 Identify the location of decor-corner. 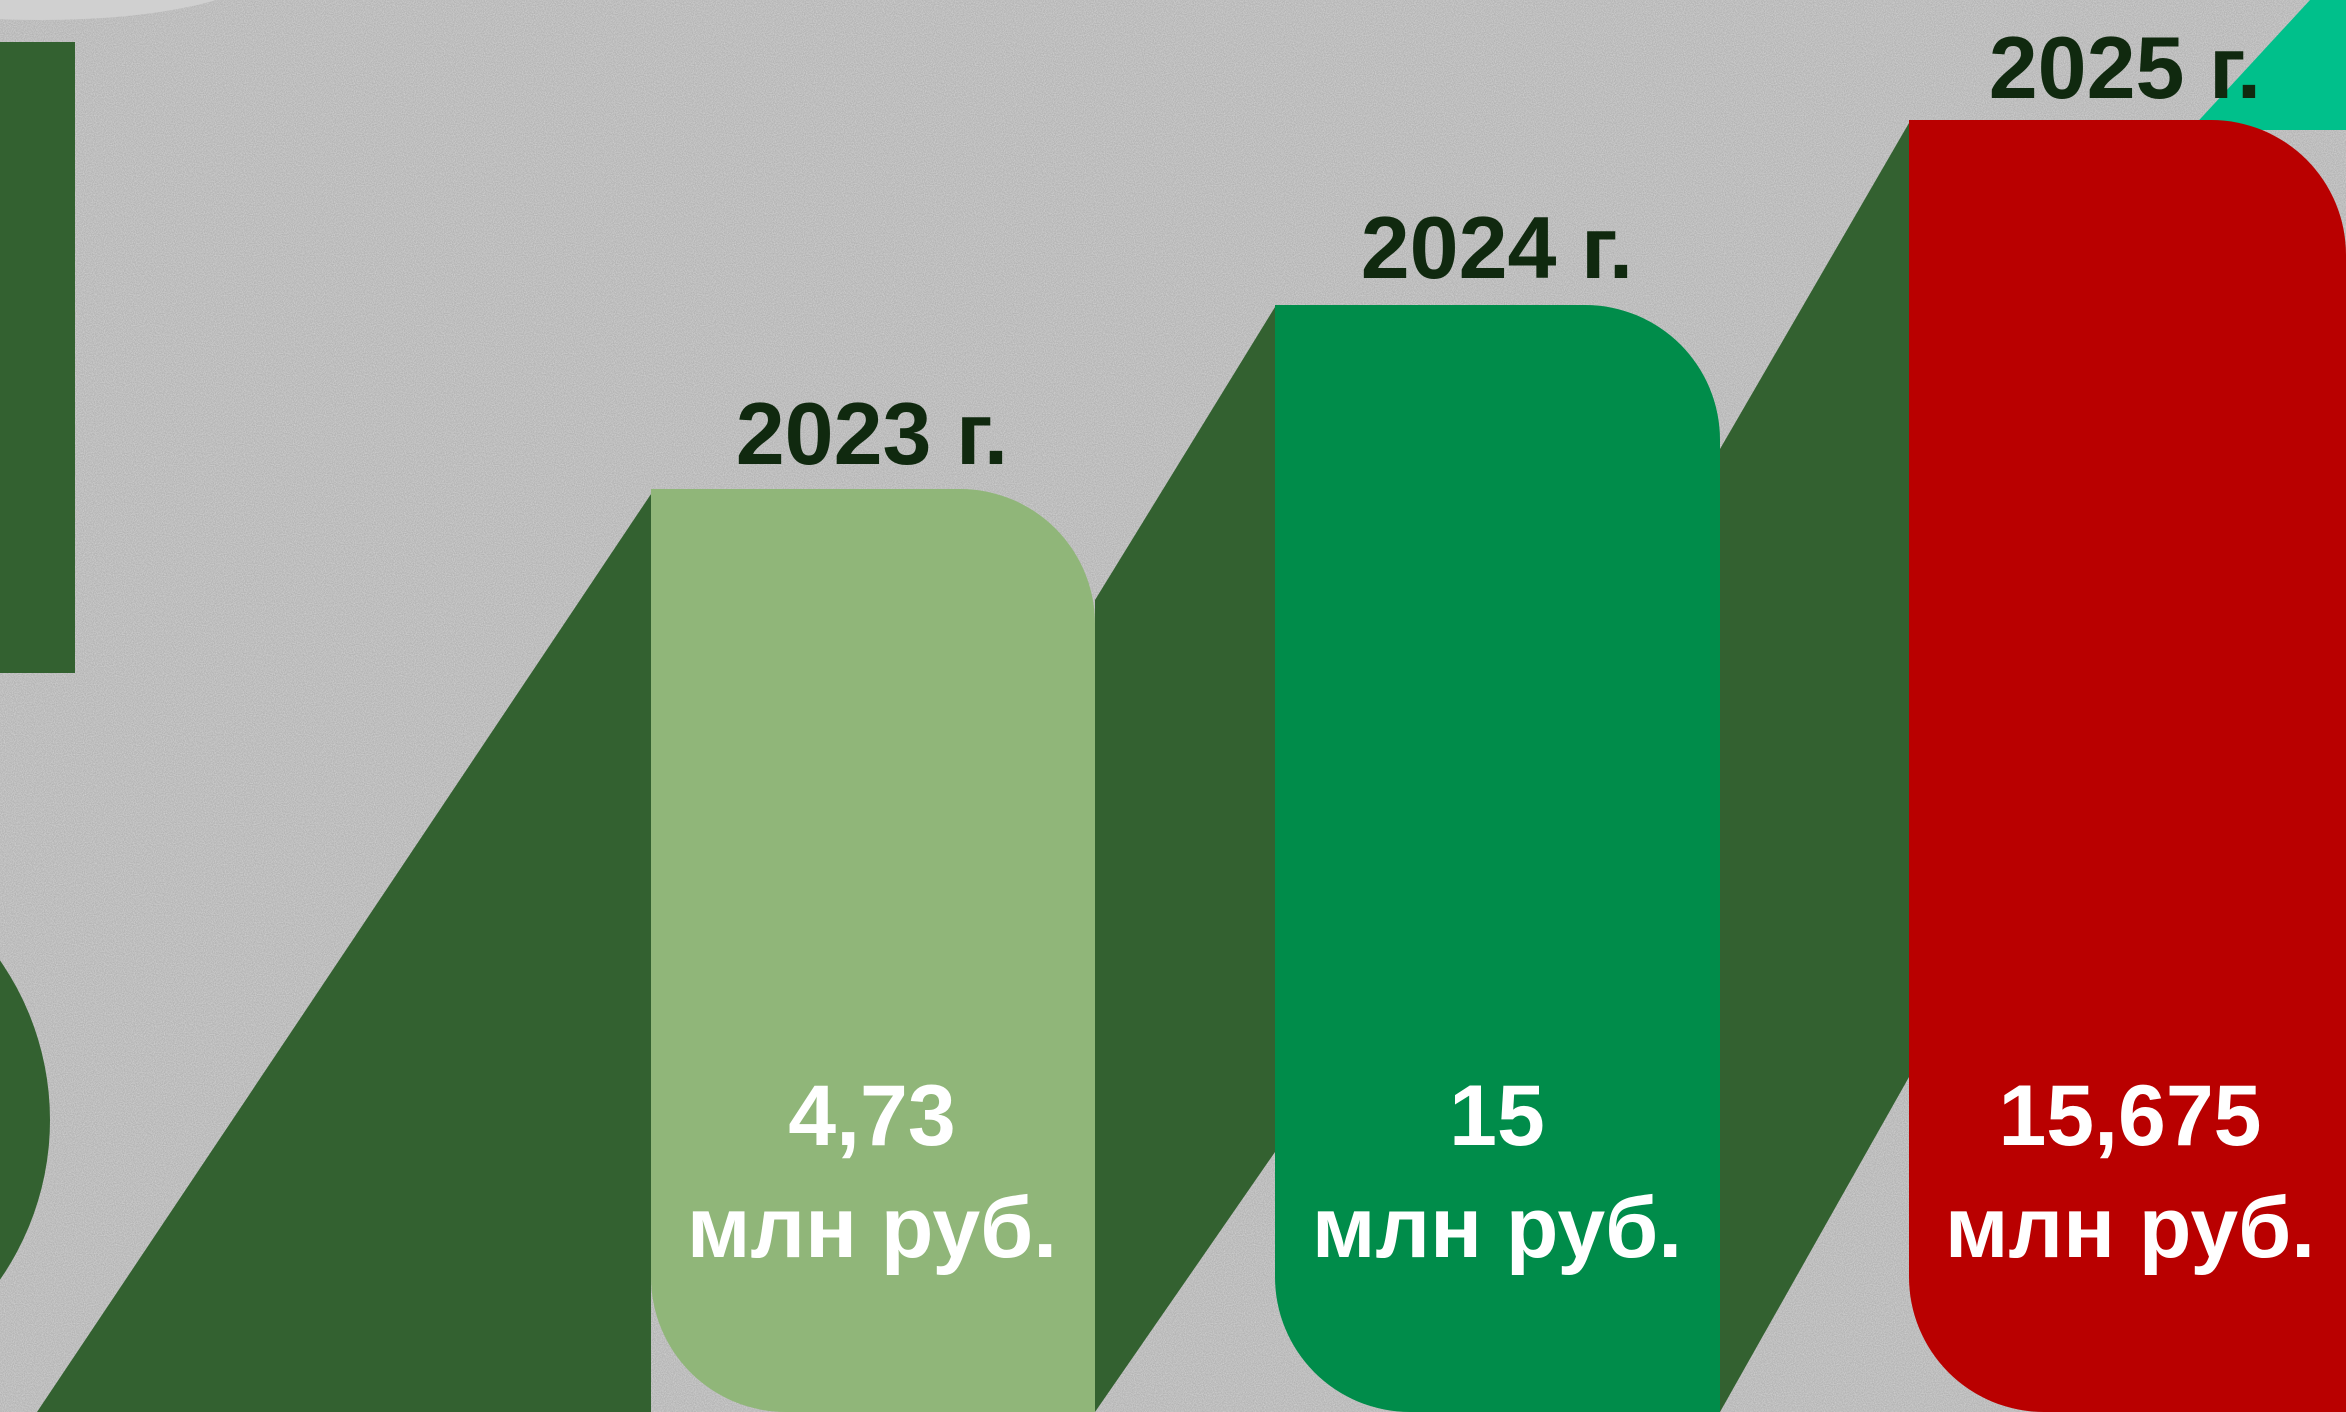
(2268, 65).